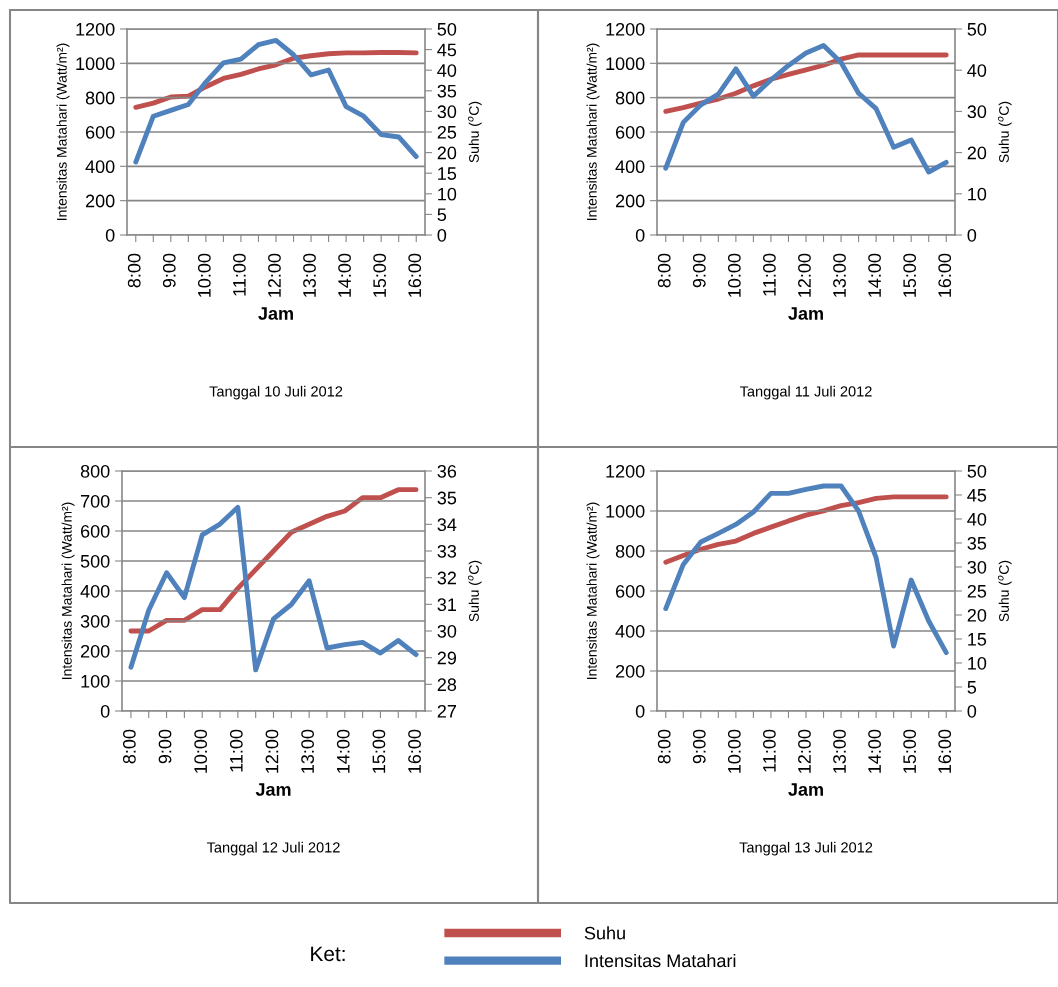 The width and height of the screenshot is (1058, 987). Describe the element at coordinates (447, 658) in the screenshot. I see `y2-tick-label: 29` at that location.